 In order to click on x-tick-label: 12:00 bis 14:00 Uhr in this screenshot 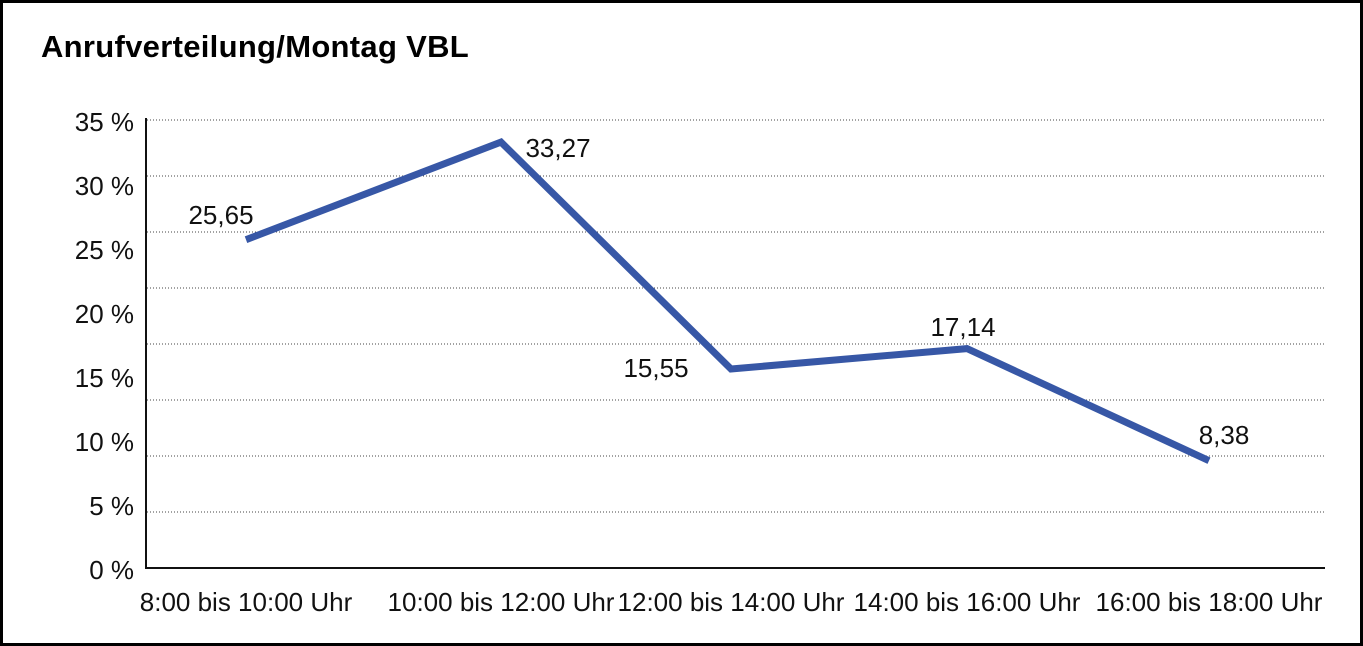, I will do `click(731, 602)`.